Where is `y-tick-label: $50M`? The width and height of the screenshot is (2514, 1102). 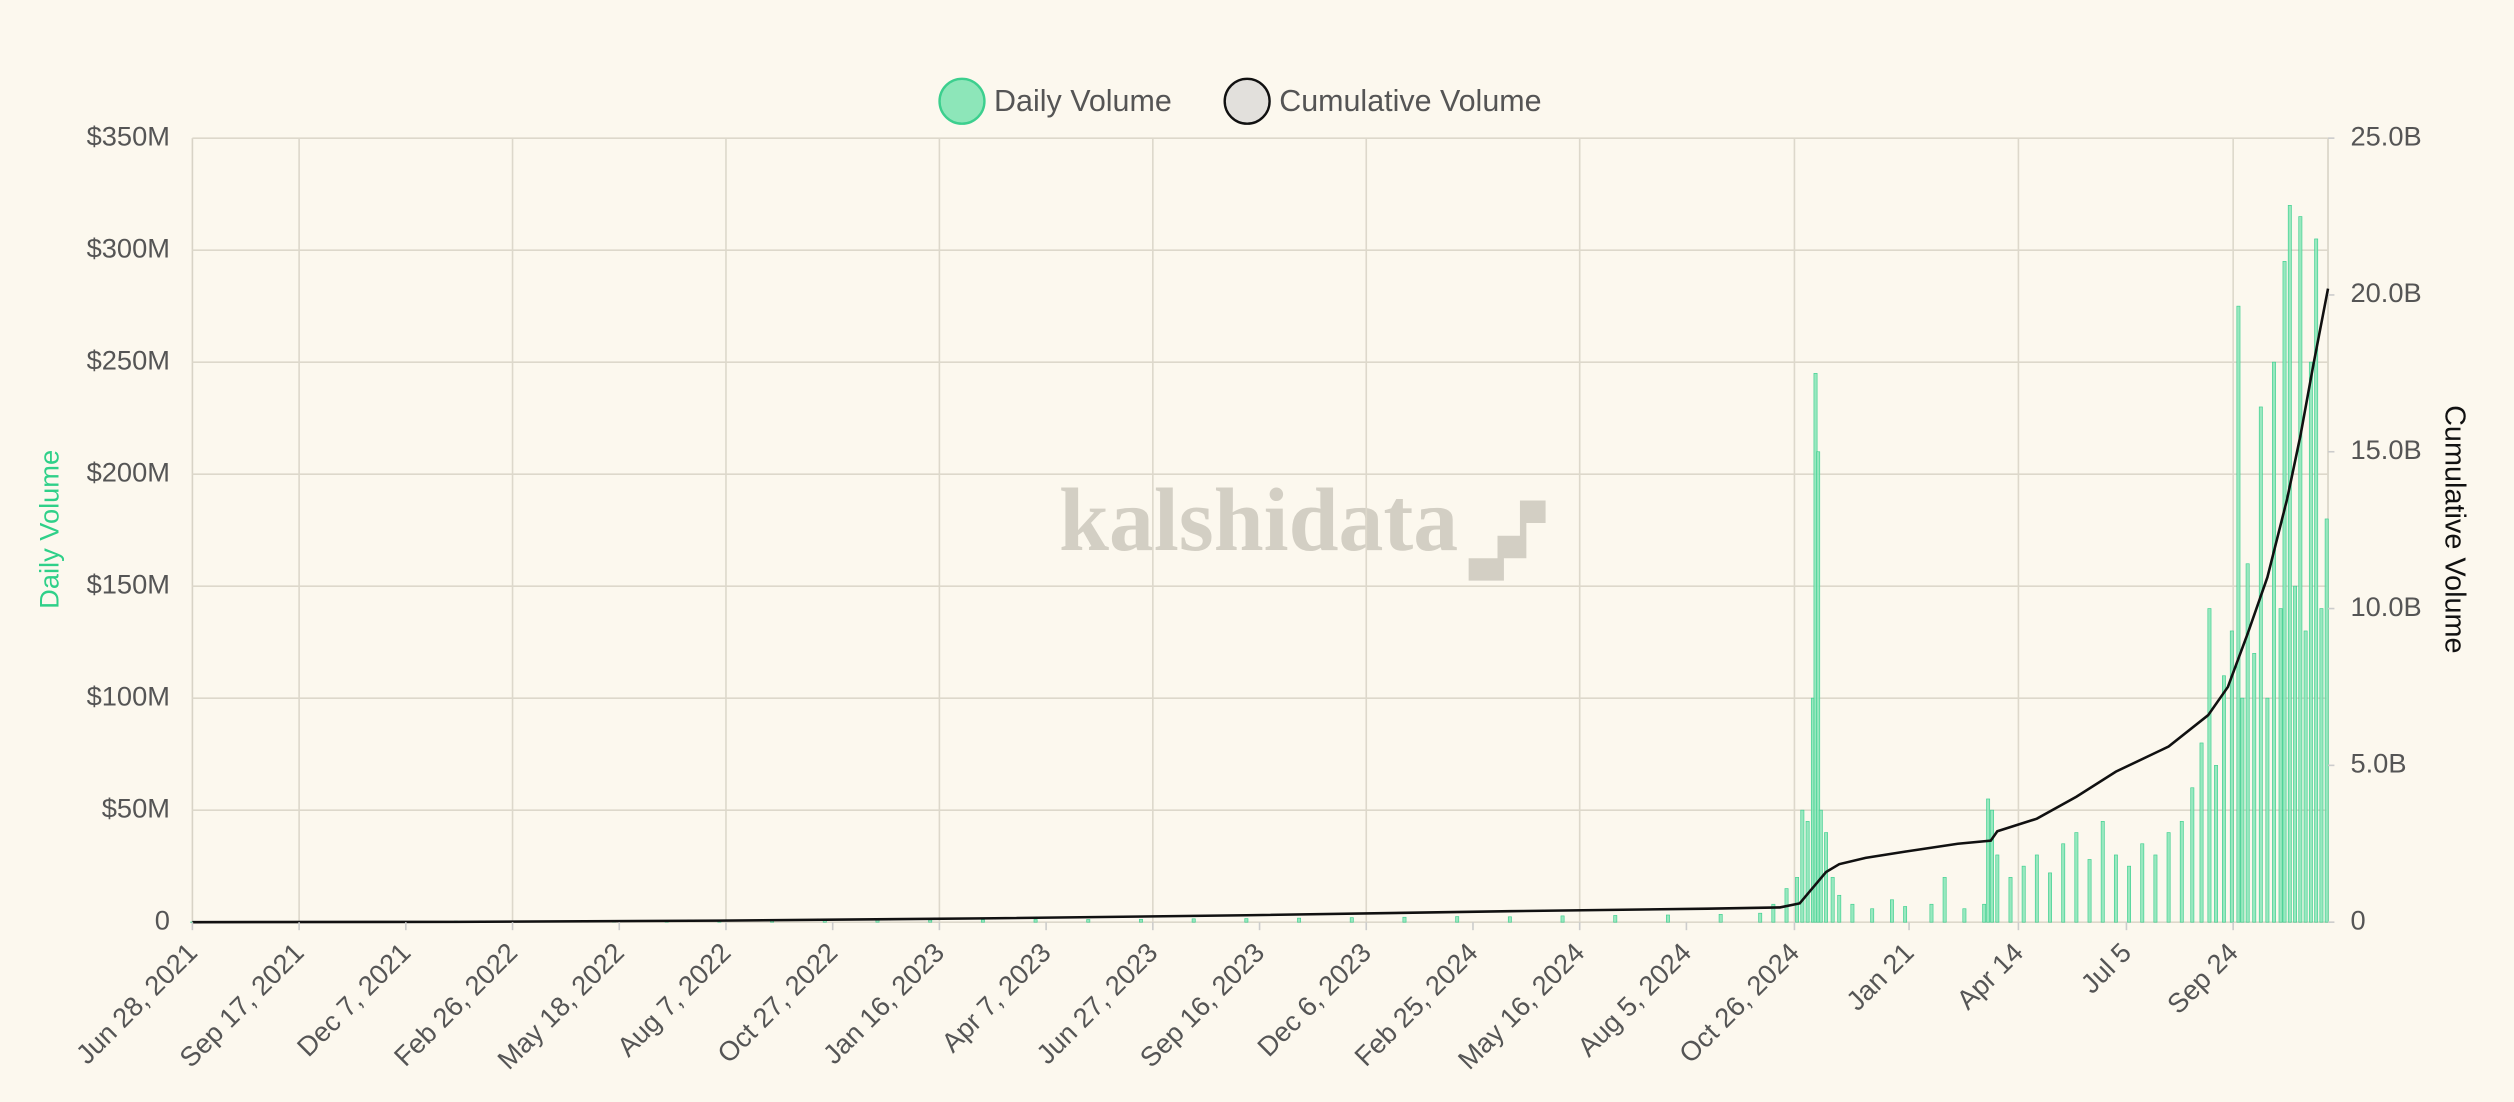
y-tick-label: $50M is located at coordinates (136, 807).